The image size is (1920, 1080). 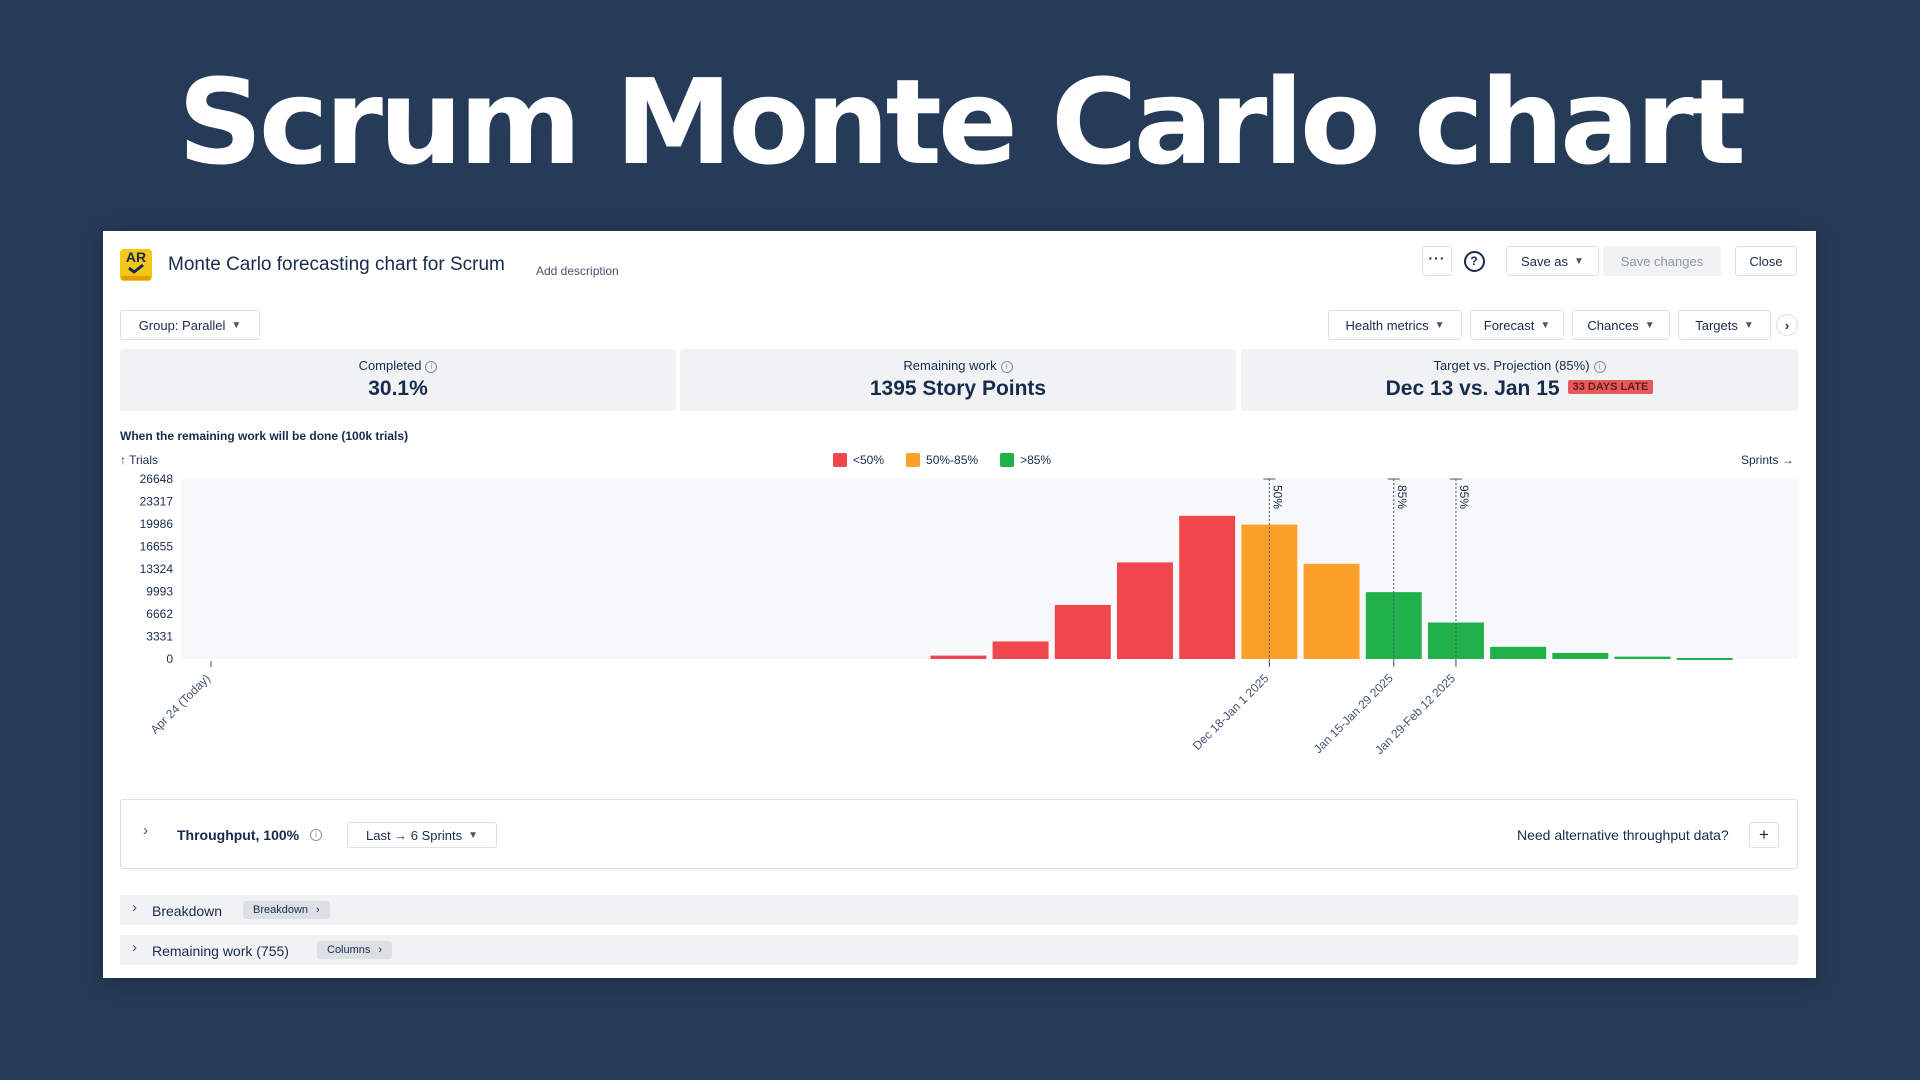 I want to click on plot-area, so click(x=989, y=569).